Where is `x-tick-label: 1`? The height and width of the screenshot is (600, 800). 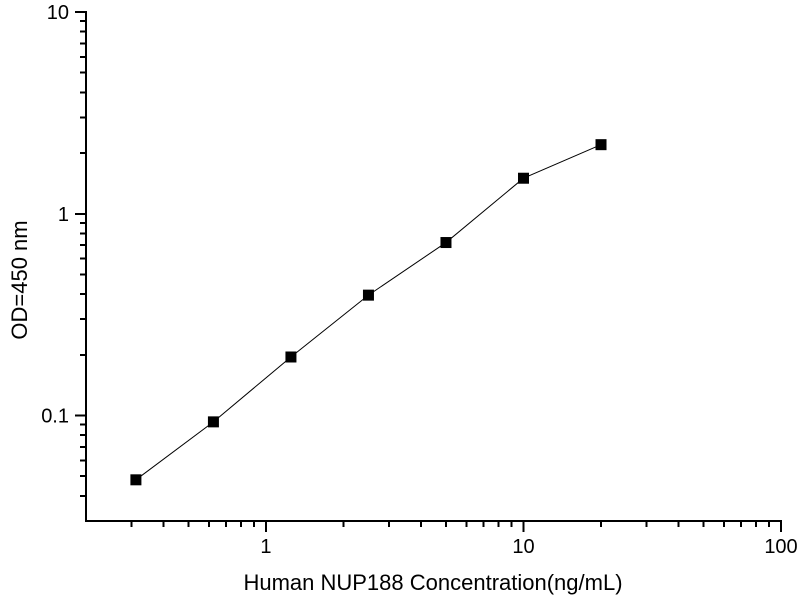 x-tick-label: 1 is located at coordinates (265, 547).